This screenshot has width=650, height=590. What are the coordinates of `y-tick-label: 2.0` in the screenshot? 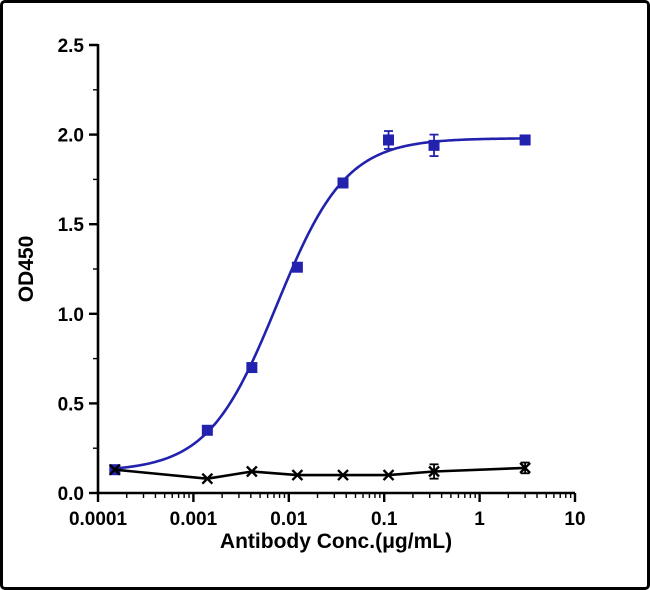 It's located at (71, 136).